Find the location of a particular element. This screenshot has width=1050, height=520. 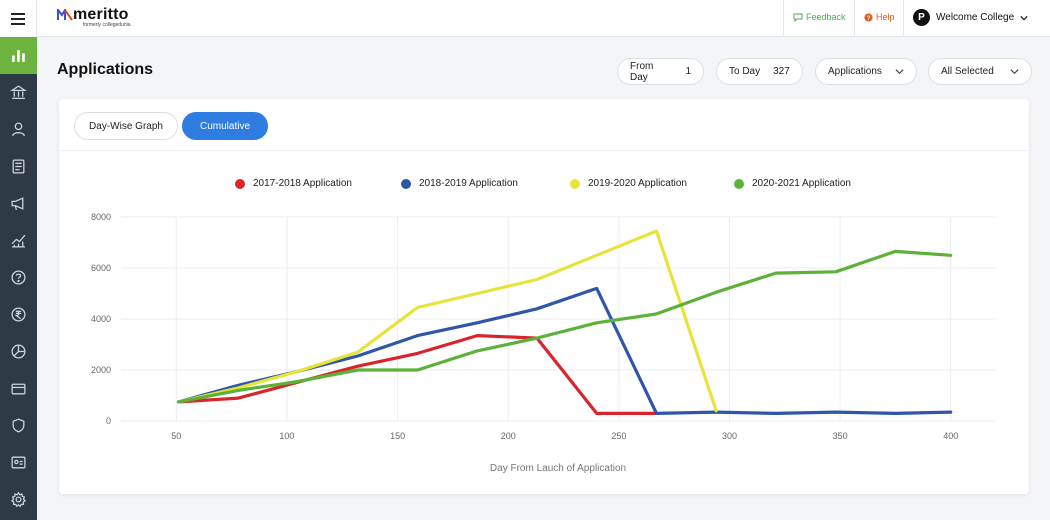

legend-label: 2018-2019 Application is located at coordinates (468, 183).